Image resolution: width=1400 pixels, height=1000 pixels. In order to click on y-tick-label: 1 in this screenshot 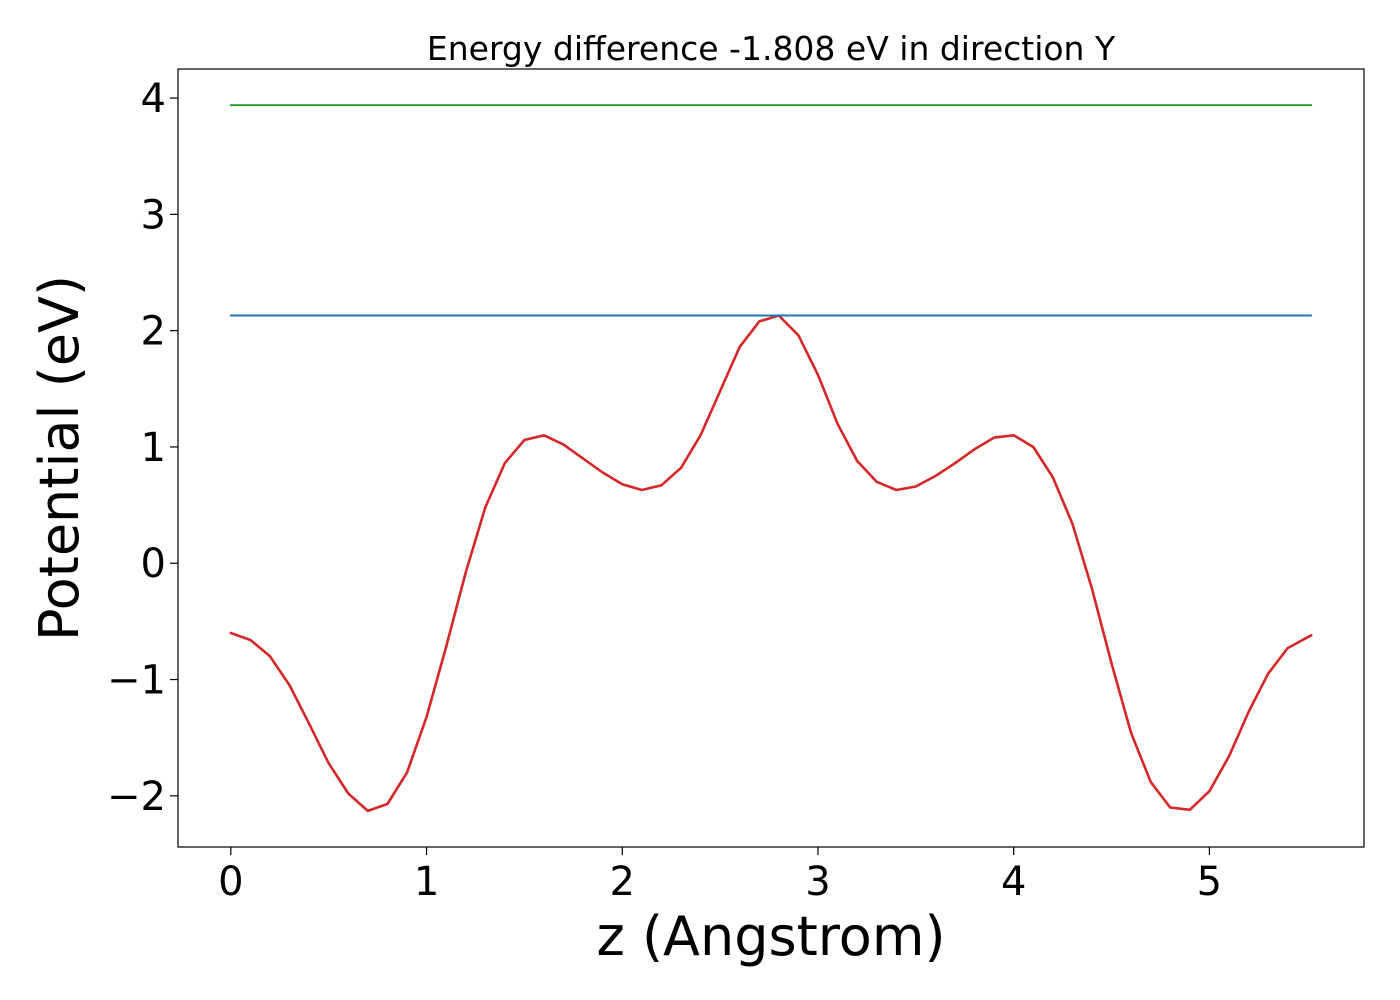, I will do `click(153, 448)`.